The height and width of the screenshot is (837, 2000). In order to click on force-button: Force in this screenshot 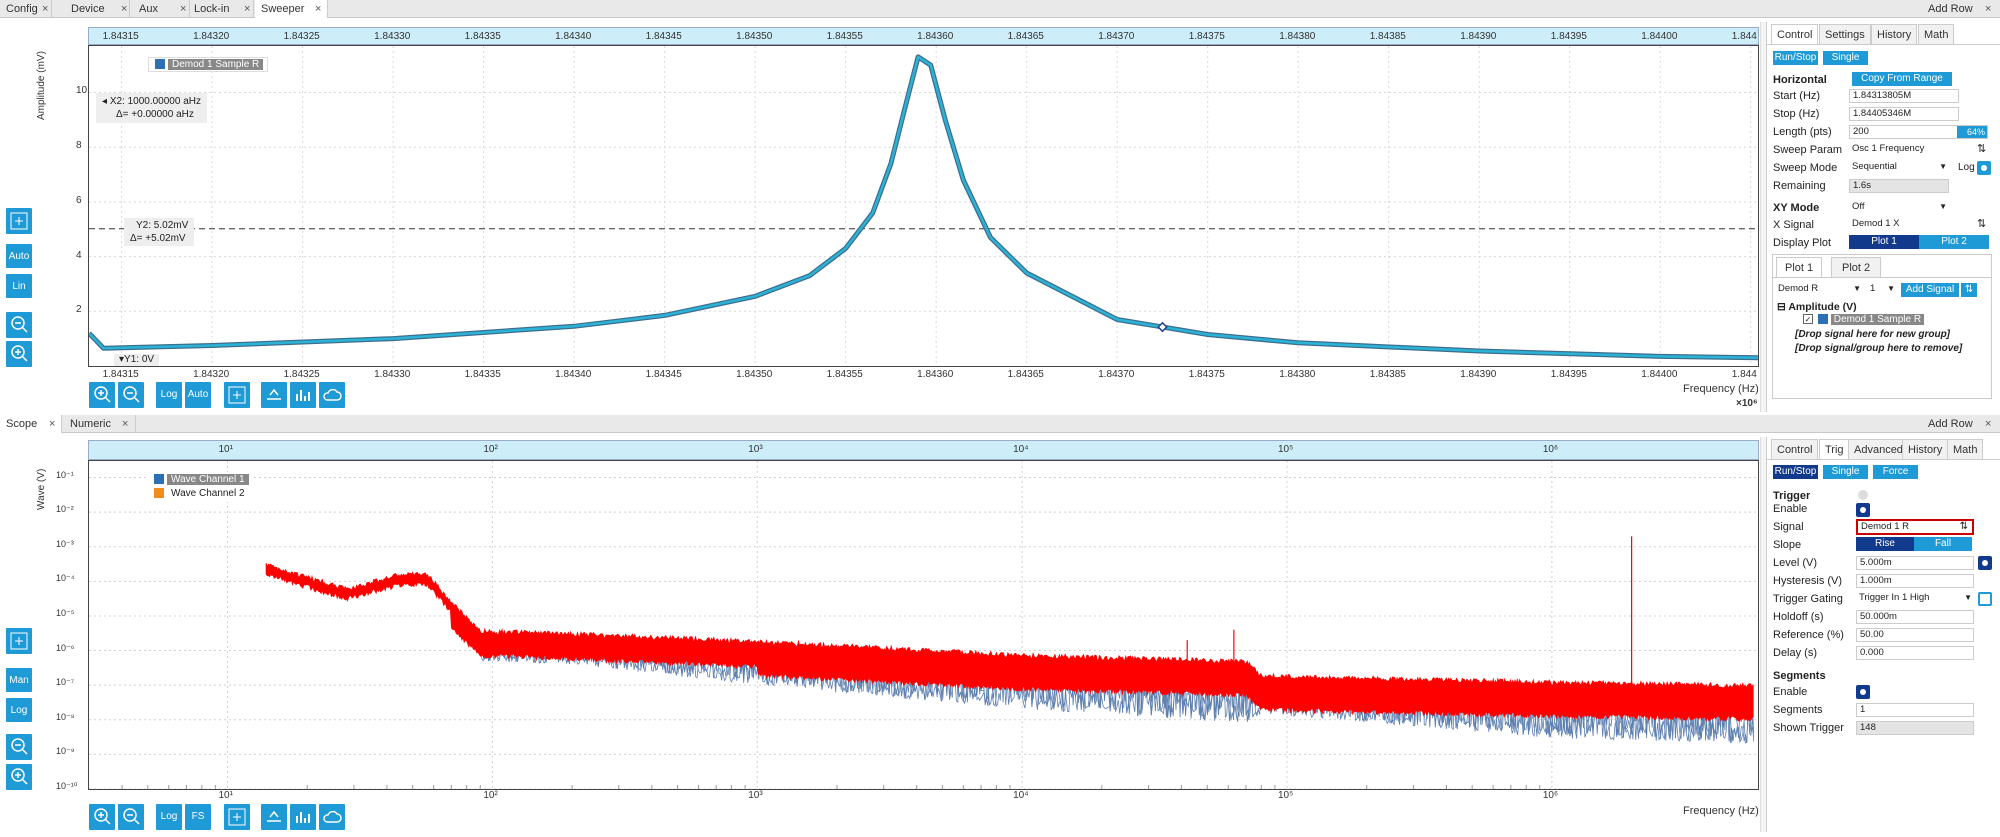, I will do `click(1895, 472)`.